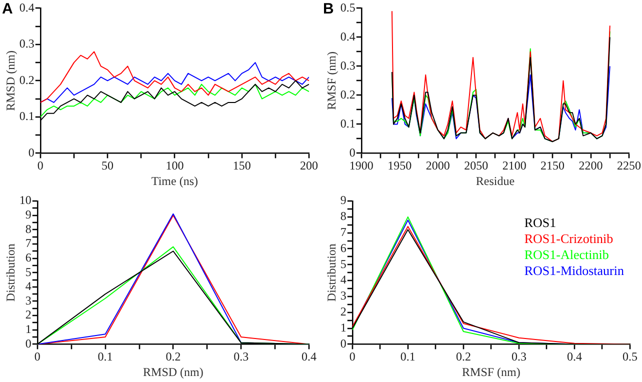 The width and height of the screenshot is (642, 382). Describe the element at coordinates (400, 165) in the screenshot. I see `x-tick-label: 1950` at that location.